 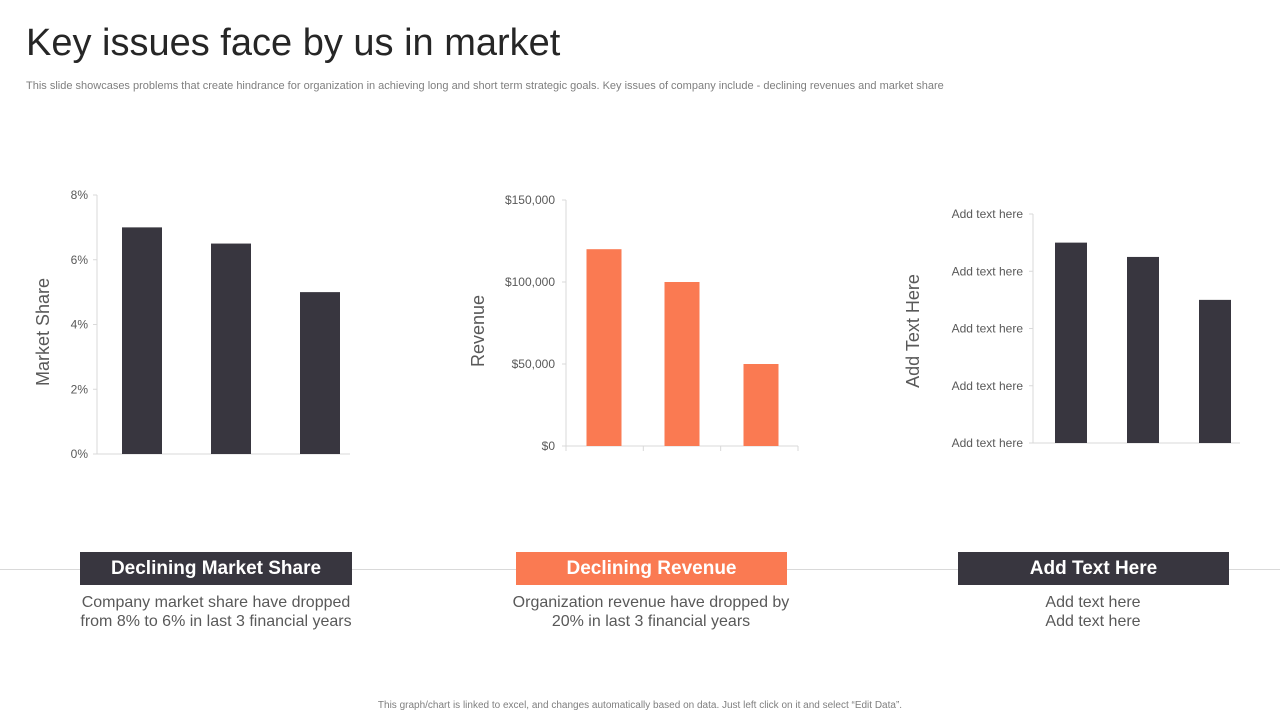 What do you see at coordinates (651, 568) in the screenshot?
I see `revenue-heading: Declining Revenue` at bounding box center [651, 568].